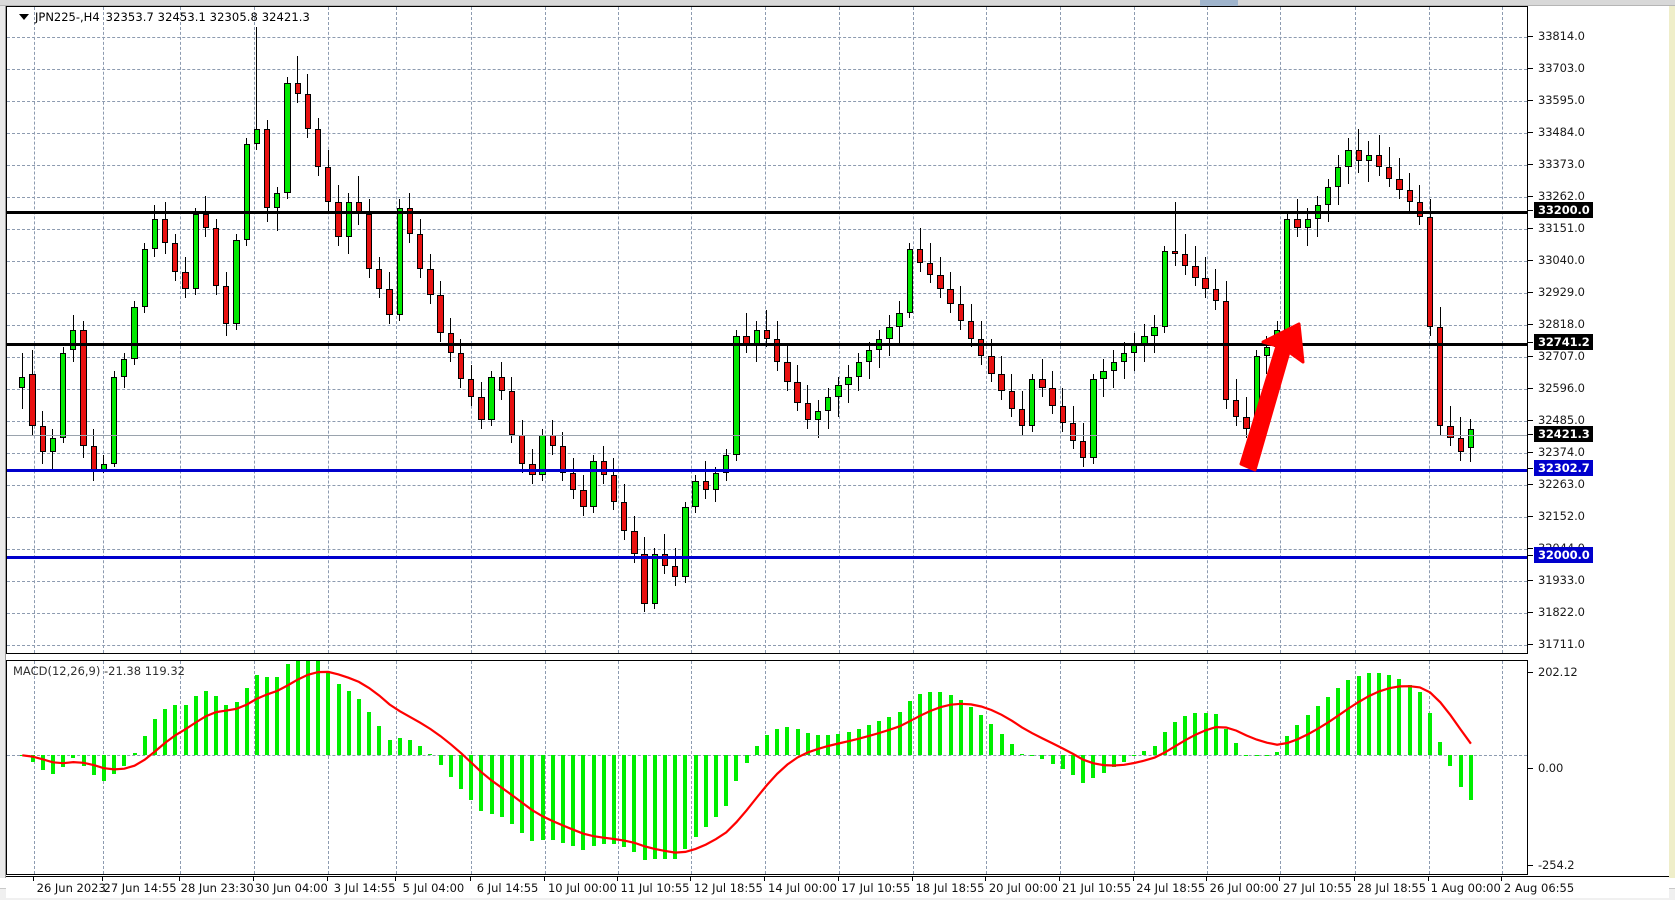 The width and height of the screenshot is (1675, 900). Describe the element at coordinates (1244, 888) in the screenshot. I see `time-axis-label: 26 Jul 00:00` at that location.